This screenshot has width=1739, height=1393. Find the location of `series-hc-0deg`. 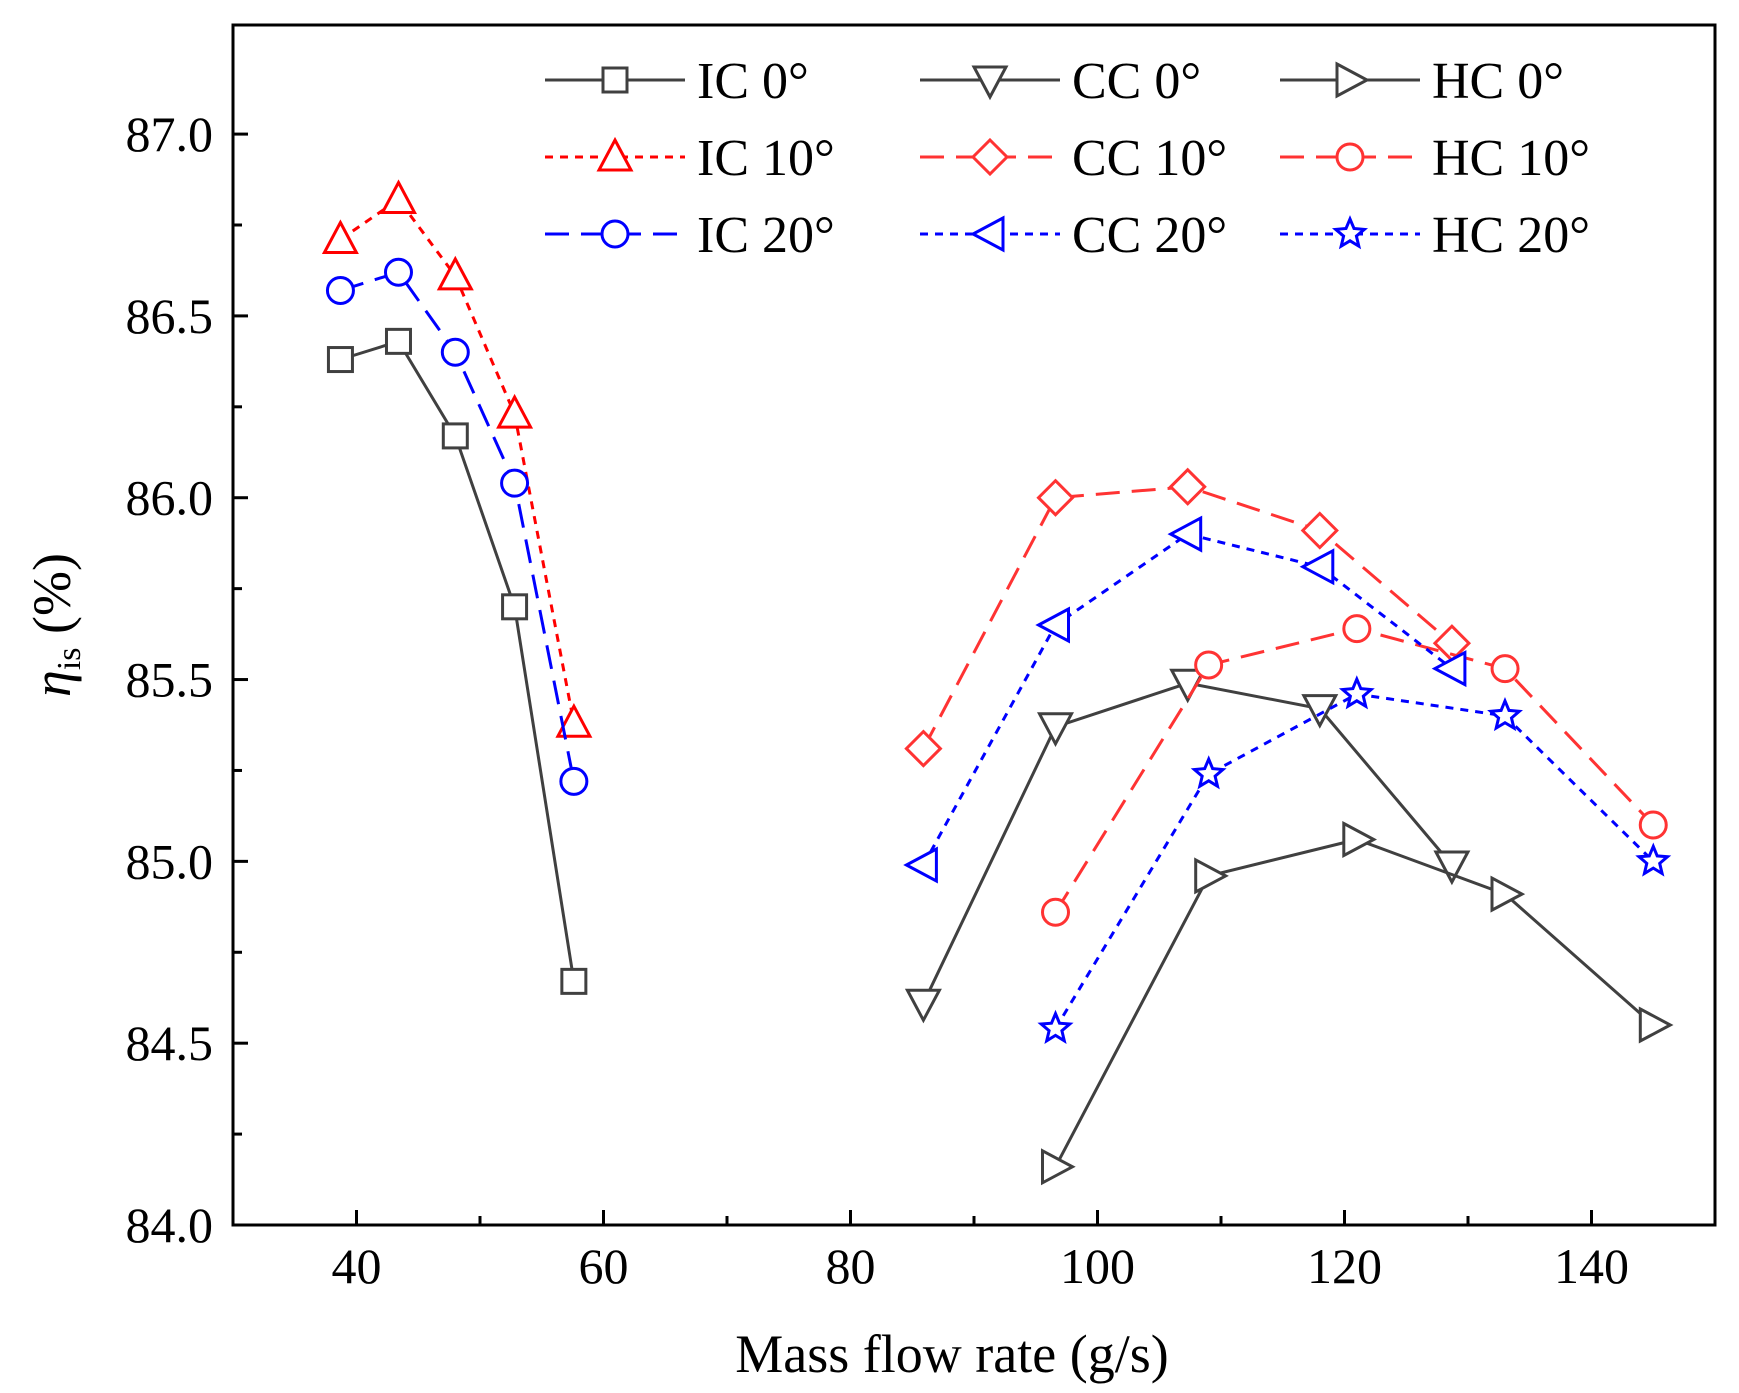

series-hc-0deg is located at coordinates (1357, 1003).